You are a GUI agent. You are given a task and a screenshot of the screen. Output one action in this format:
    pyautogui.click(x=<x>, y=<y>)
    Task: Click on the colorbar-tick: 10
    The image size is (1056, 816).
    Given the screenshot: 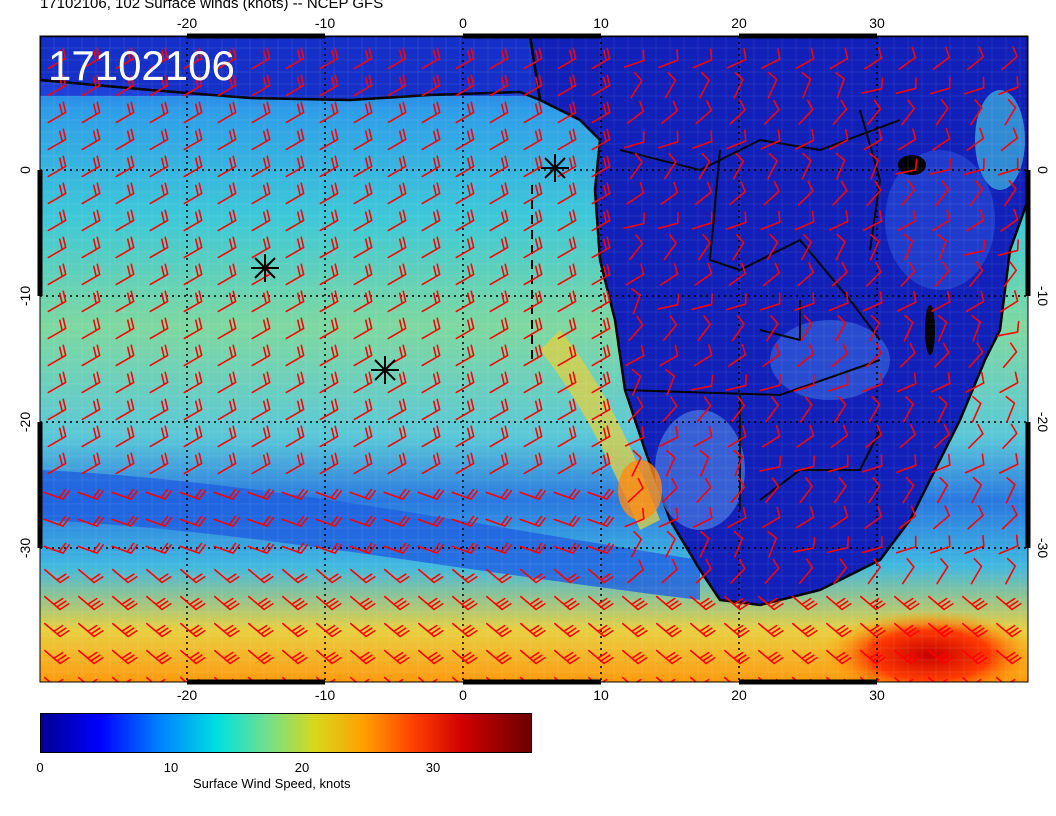 What is the action you would take?
    pyautogui.click(x=171, y=767)
    